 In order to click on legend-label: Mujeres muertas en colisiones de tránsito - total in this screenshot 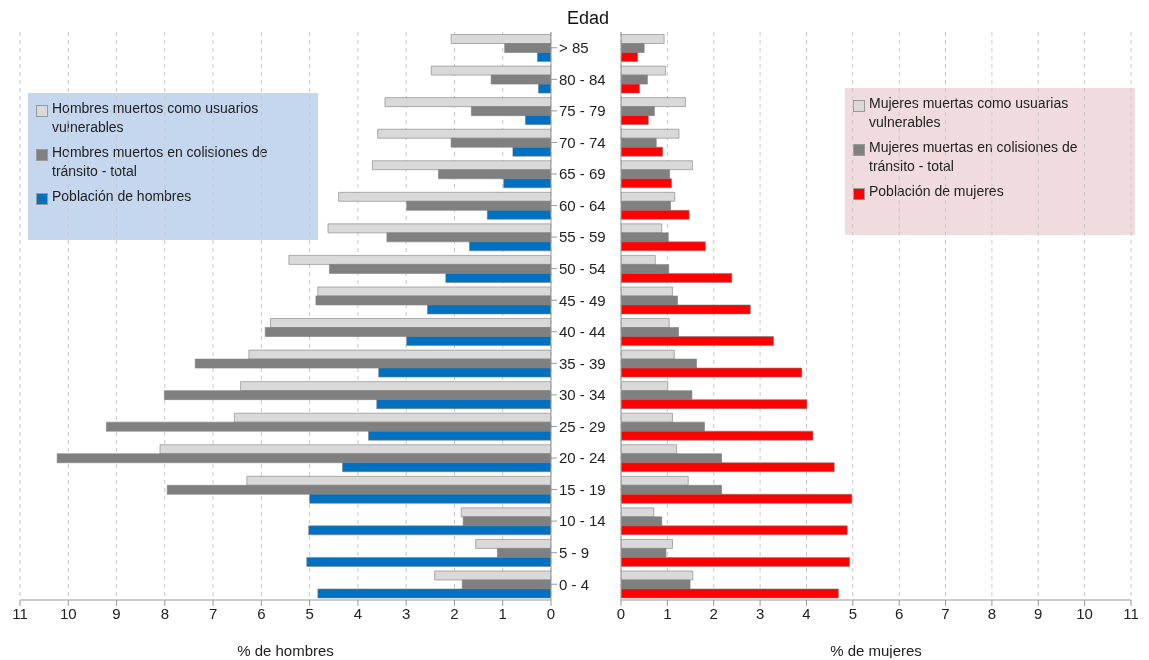, I will do `click(974, 157)`.